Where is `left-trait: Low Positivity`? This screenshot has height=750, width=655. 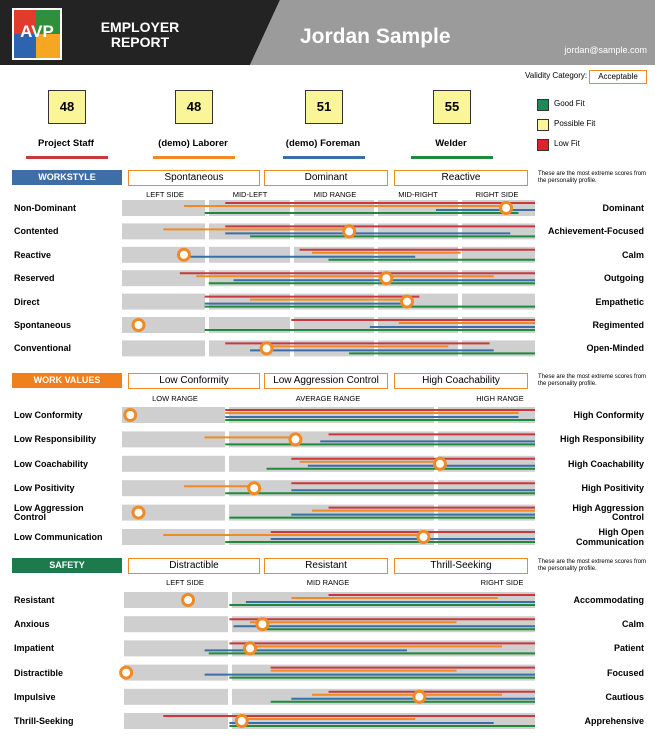
left-trait: Low Positivity is located at coordinates (44, 488).